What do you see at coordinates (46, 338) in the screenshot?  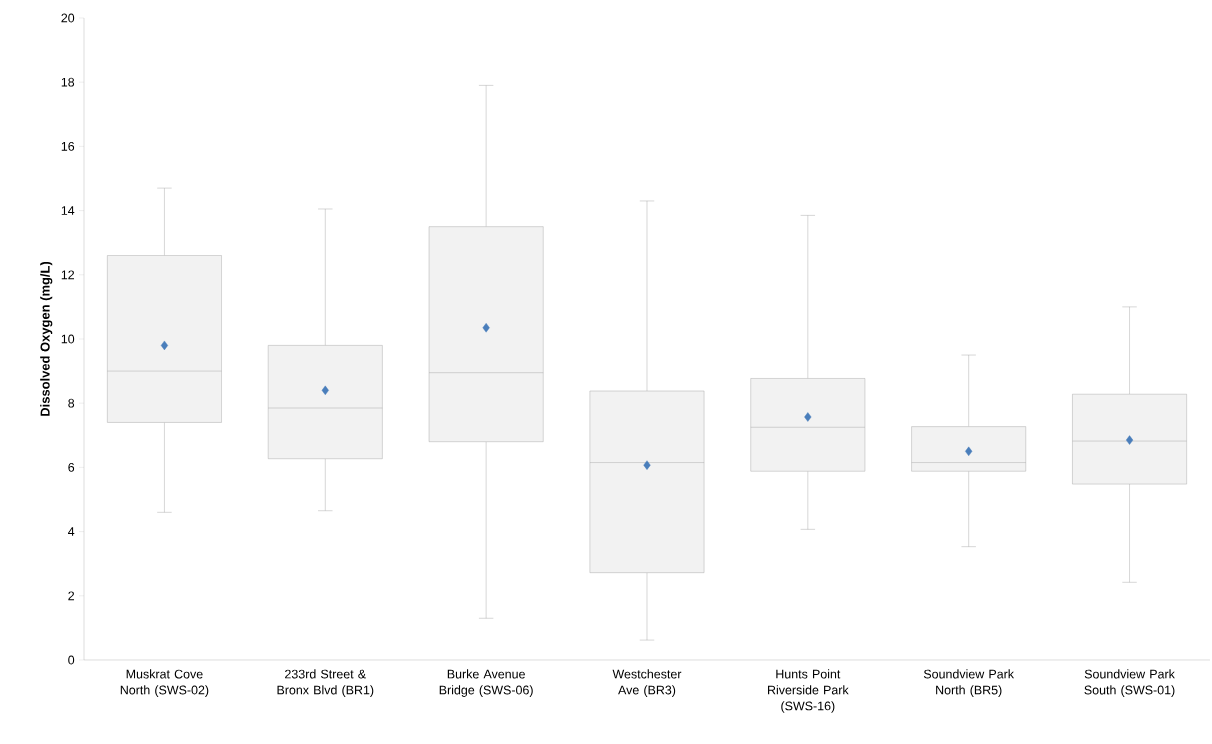 I see `y-axis-title: Dissolved Oxygen (mg/L)` at bounding box center [46, 338].